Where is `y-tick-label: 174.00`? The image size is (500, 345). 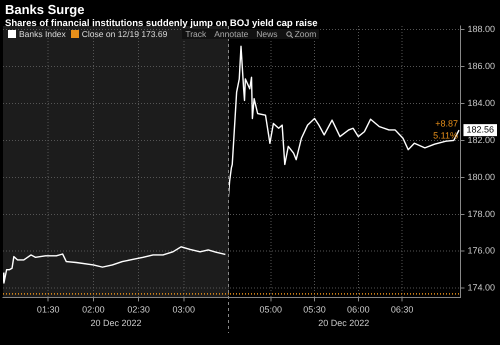 y-tick-label: 174.00 is located at coordinates (481, 287).